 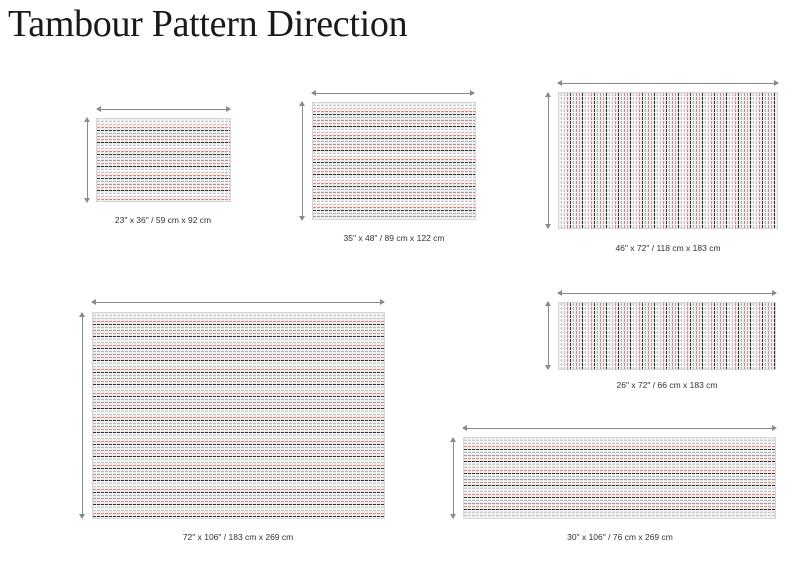 I want to click on size-label: 35" x 48" / 89 cm x 122 cm, so click(x=394, y=238).